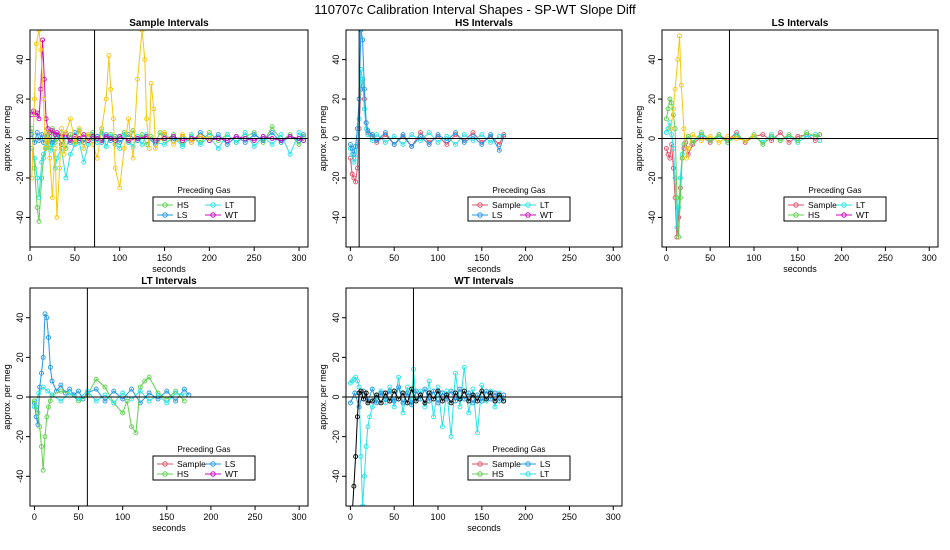 Image resolution: width=950 pixels, height=550 pixels. Describe the element at coordinates (484, 281) in the screenshot. I see `panel-title: WT Intervals` at that location.